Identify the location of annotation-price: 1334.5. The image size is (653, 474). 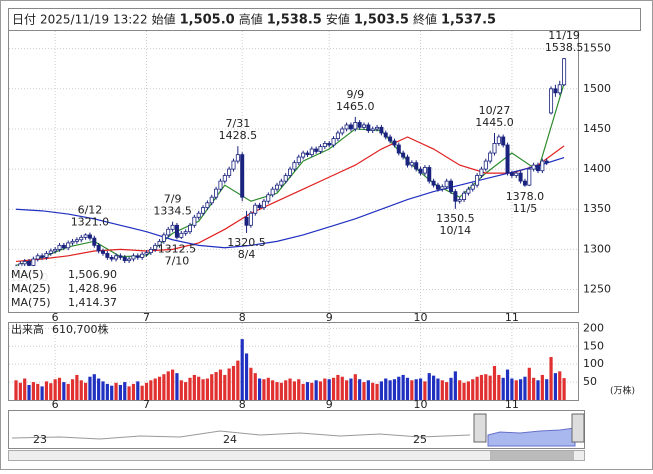
(172, 211).